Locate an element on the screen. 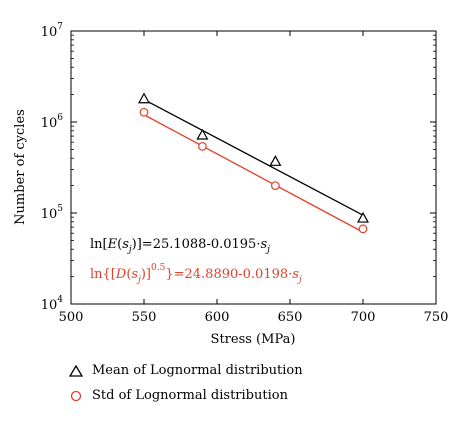  x-tick-label: 750 is located at coordinates (436, 317).